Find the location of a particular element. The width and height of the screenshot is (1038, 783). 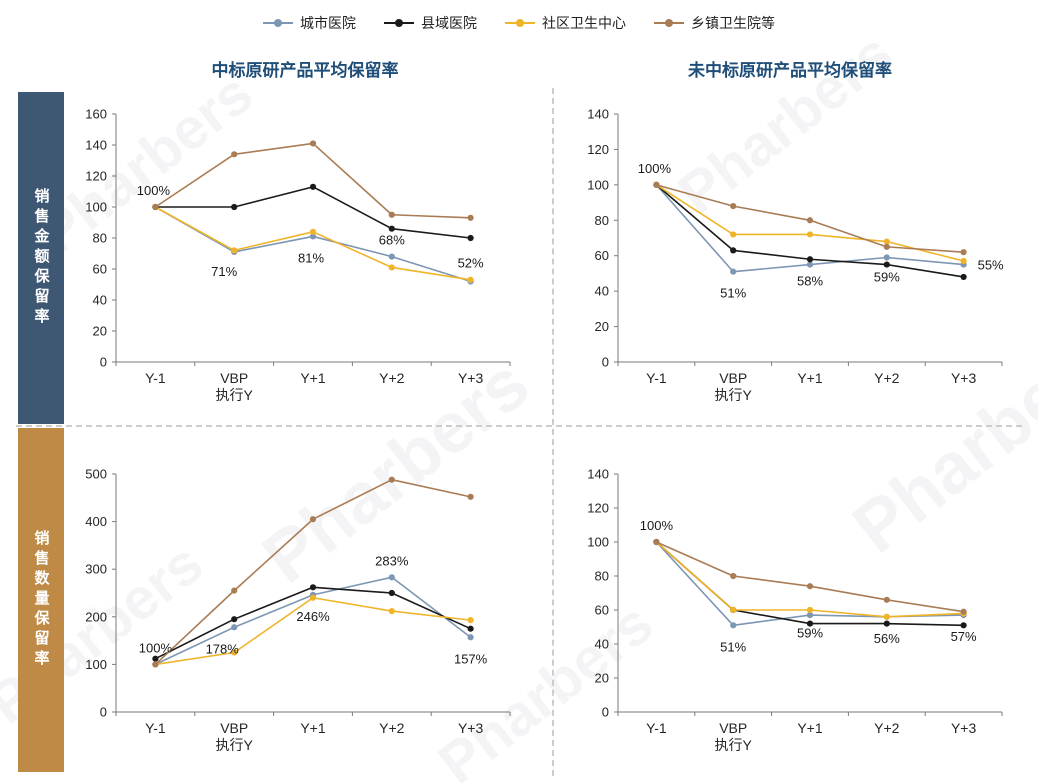

divider-vertical is located at coordinates (553, 432).